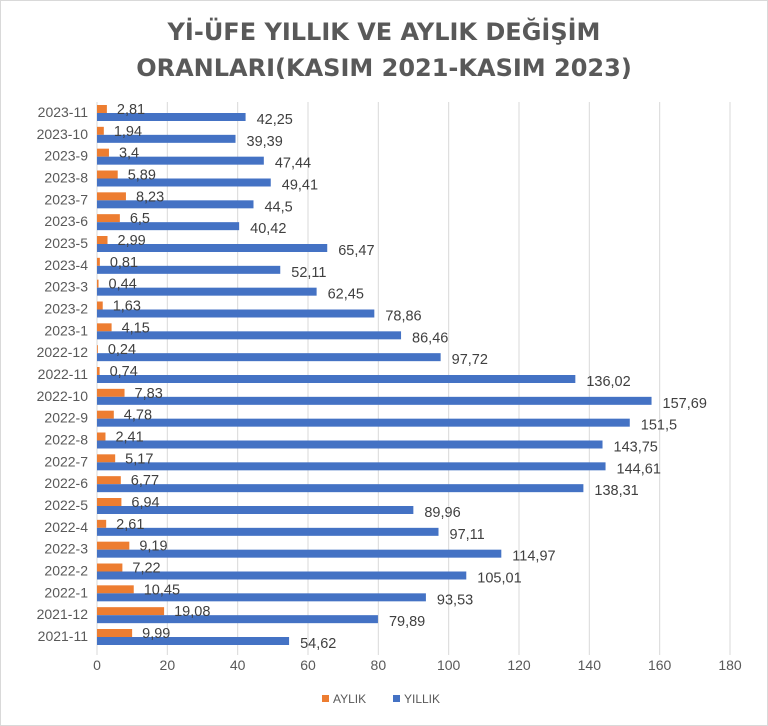  Describe the element at coordinates (519, 665) in the screenshot. I see `x-tick-label: 120` at that location.